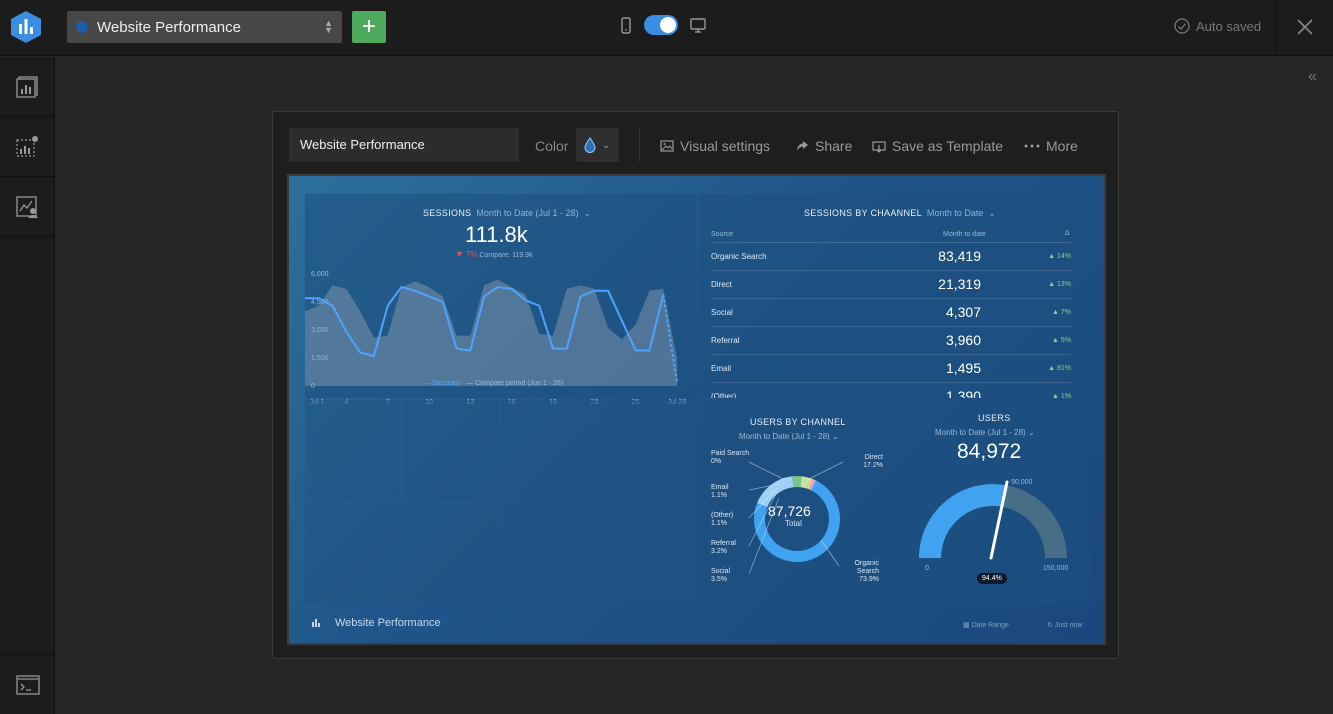  I want to click on donut-label: Direct 17.2%, so click(863, 462).